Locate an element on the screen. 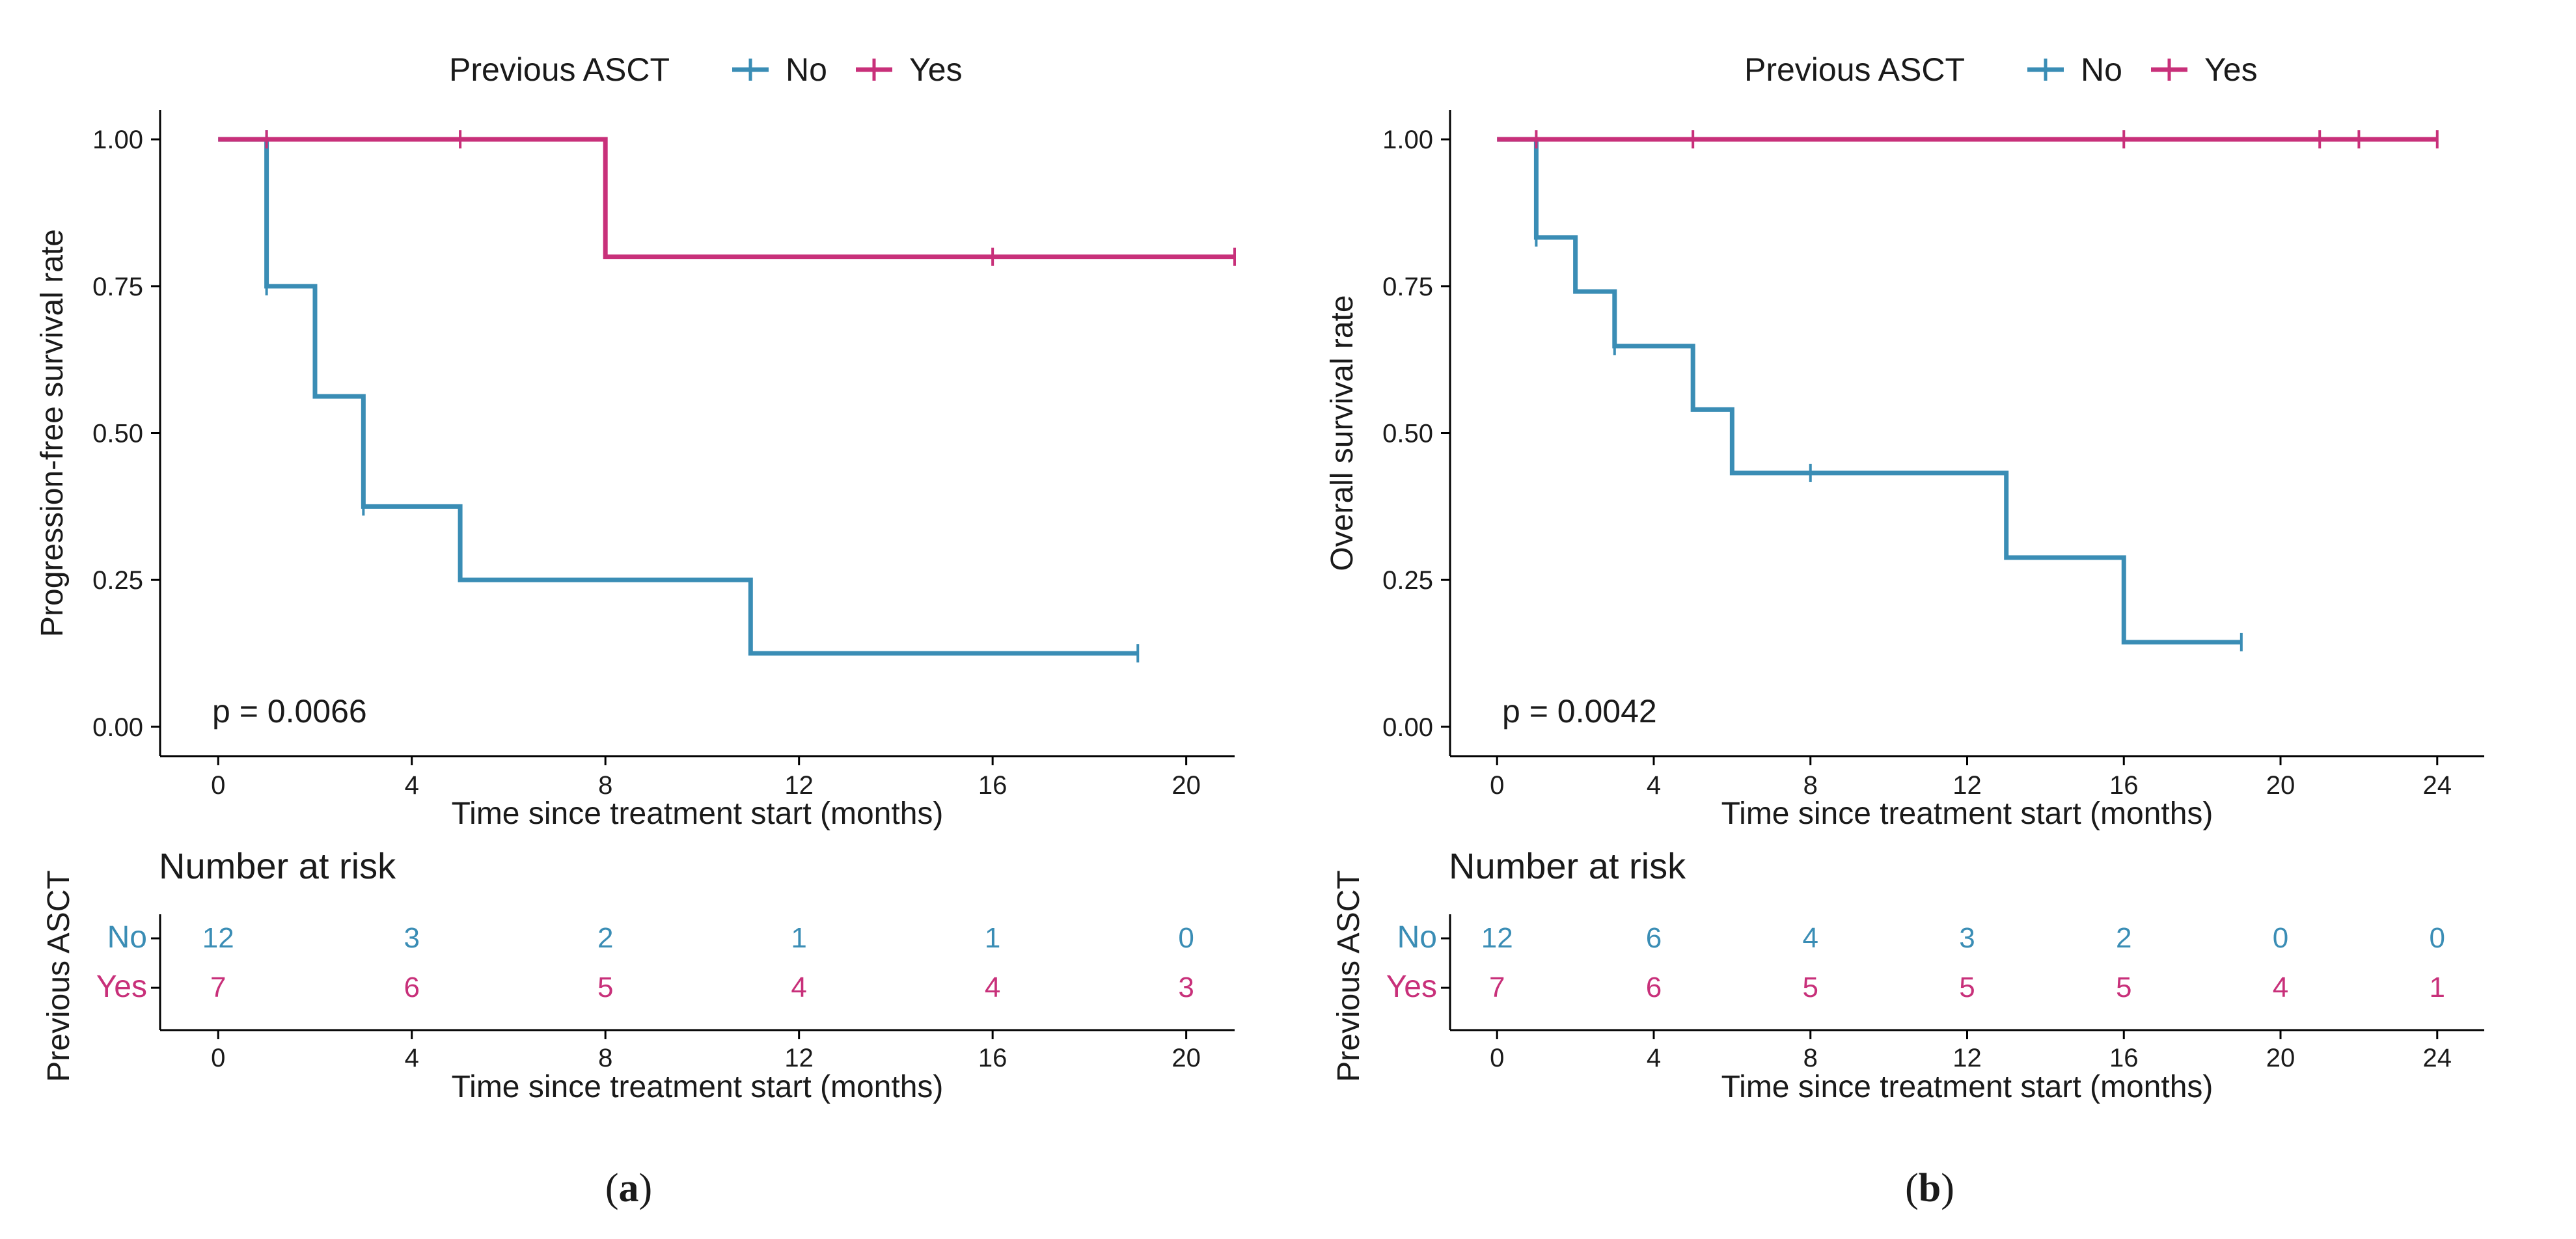 The width and height of the screenshot is (2576, 1239). risk-count-no: 6 is located at coordinates (1654, 938).